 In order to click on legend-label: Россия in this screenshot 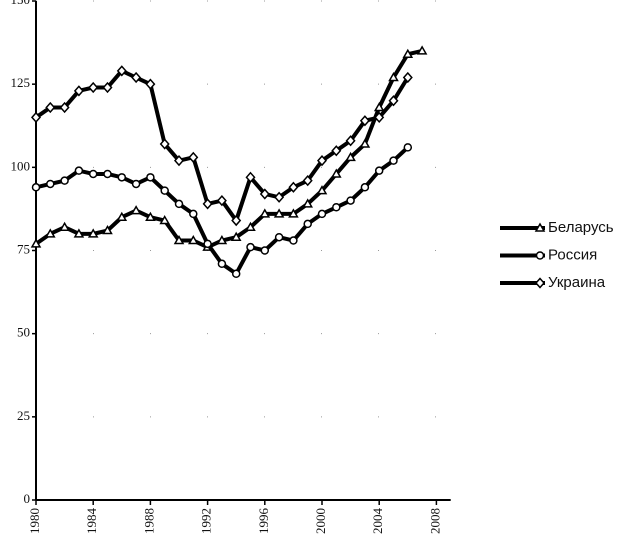, I will do `click(572, 254)`.